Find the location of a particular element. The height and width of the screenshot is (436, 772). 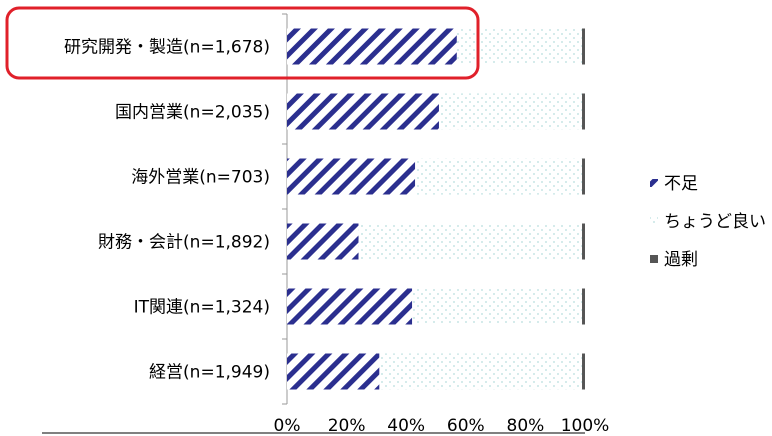

category-label: 財務・会計(n=1,892) is located at coordinates (184, 243).